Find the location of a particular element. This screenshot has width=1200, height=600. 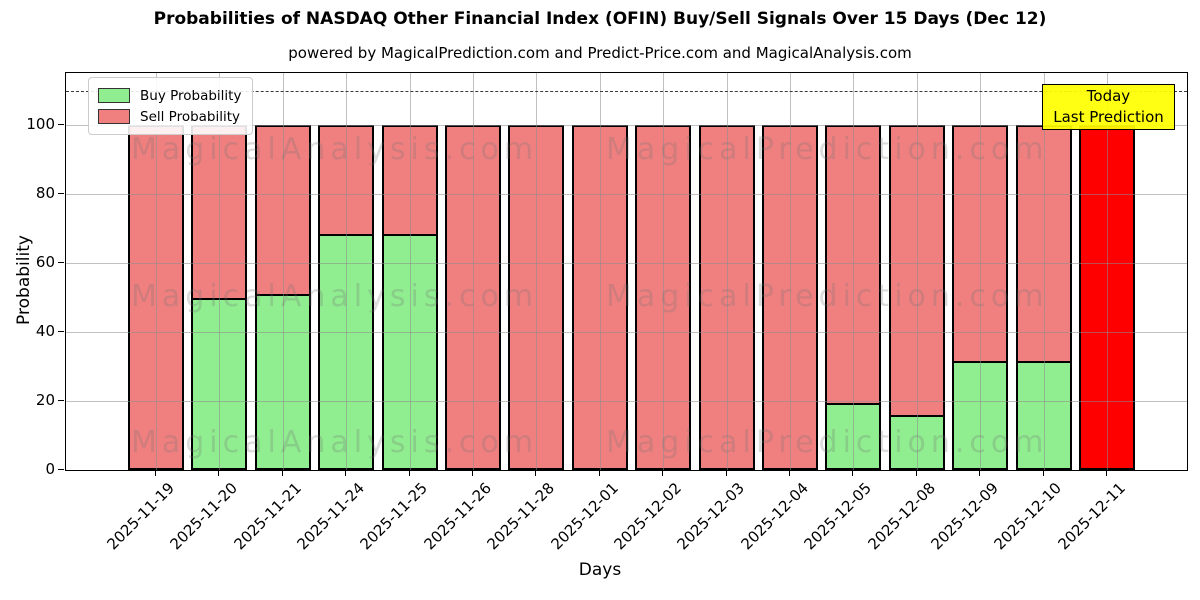

x-tick-label: 2025-12-02 is located at coordinates (647, 516).